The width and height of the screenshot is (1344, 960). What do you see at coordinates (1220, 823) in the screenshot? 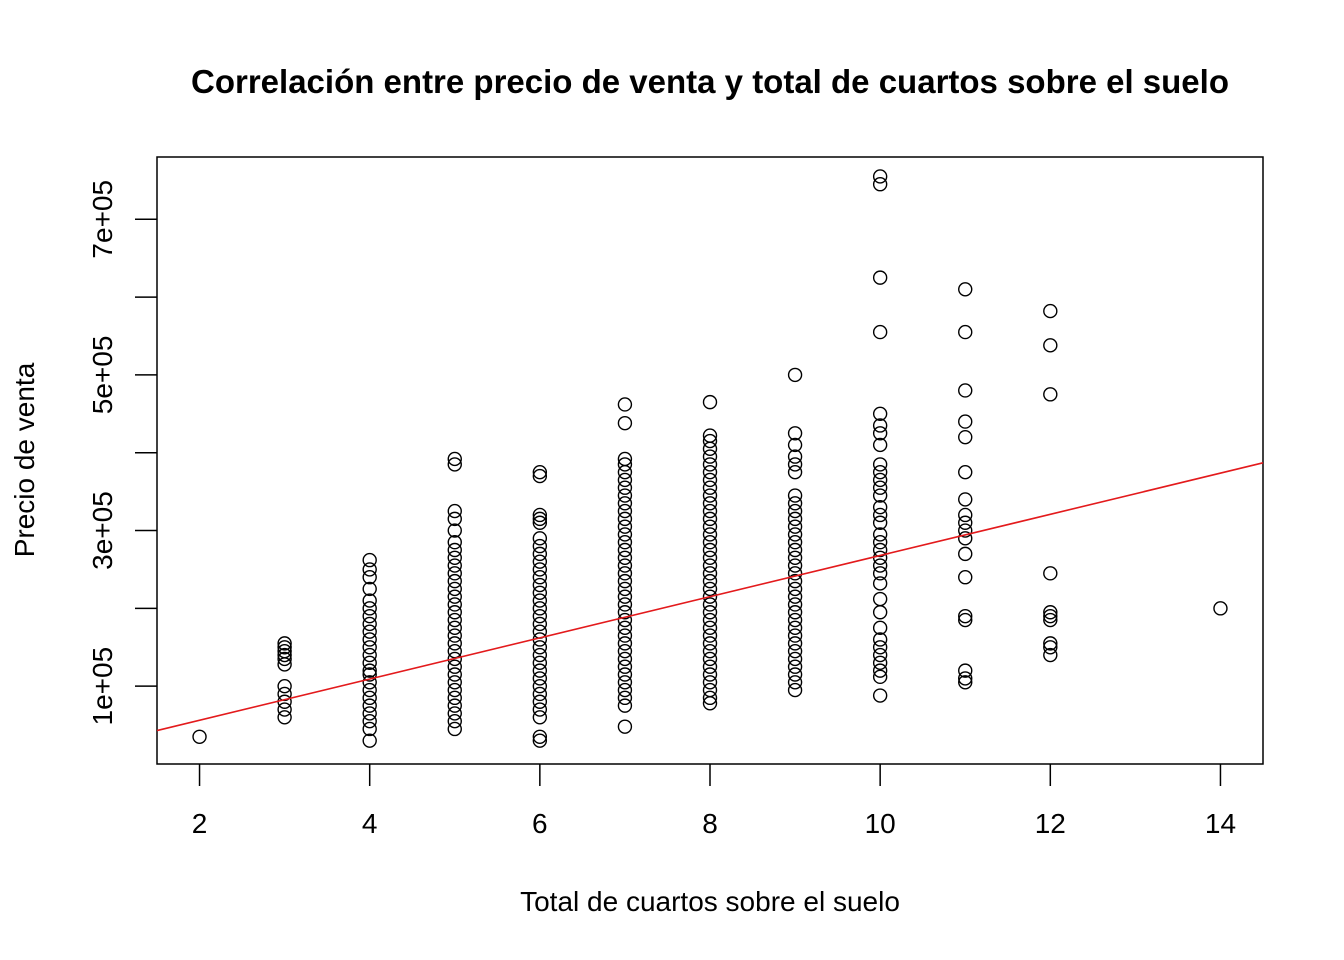
I see `x-tick-label: 14` at bounding box center [1220, 823].